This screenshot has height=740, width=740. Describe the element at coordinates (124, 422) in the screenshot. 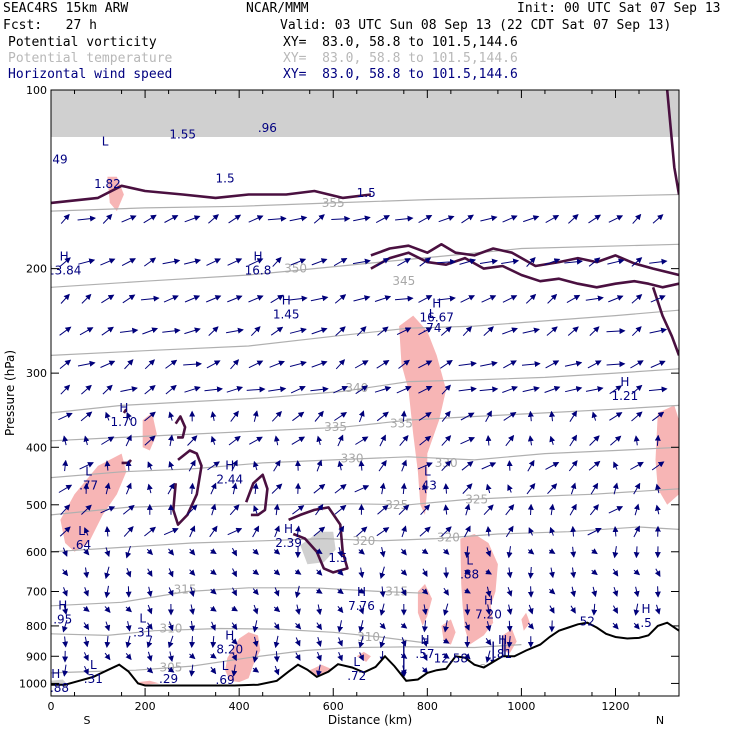

I see `extremum-value: 1.70` at that location.